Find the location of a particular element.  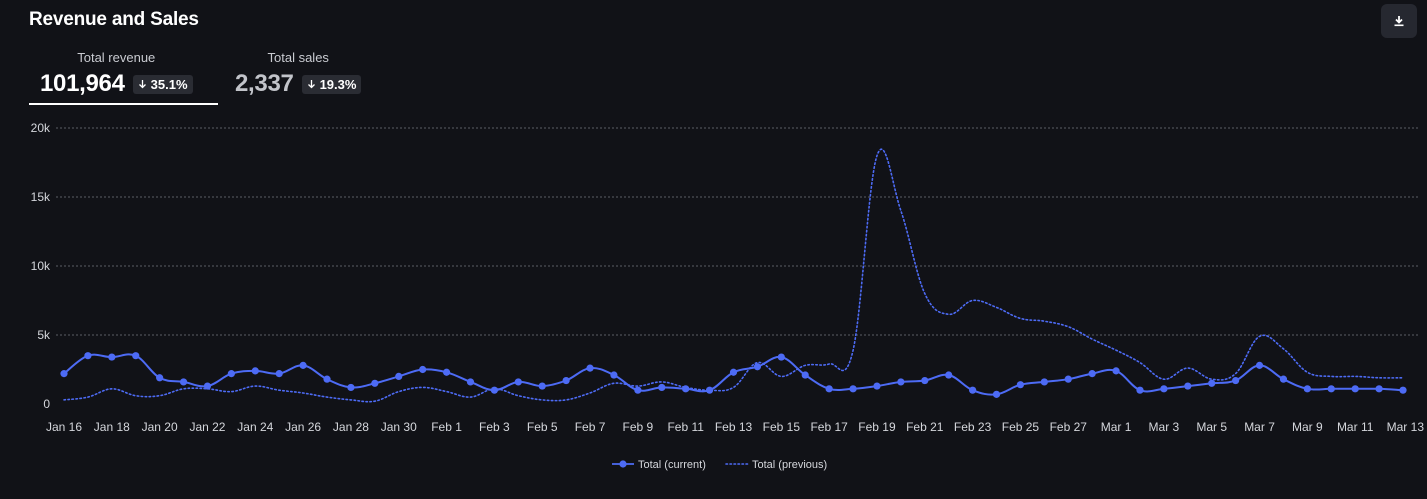

kpi-change-badge: 19.3% is located at coordinates (331, 84).